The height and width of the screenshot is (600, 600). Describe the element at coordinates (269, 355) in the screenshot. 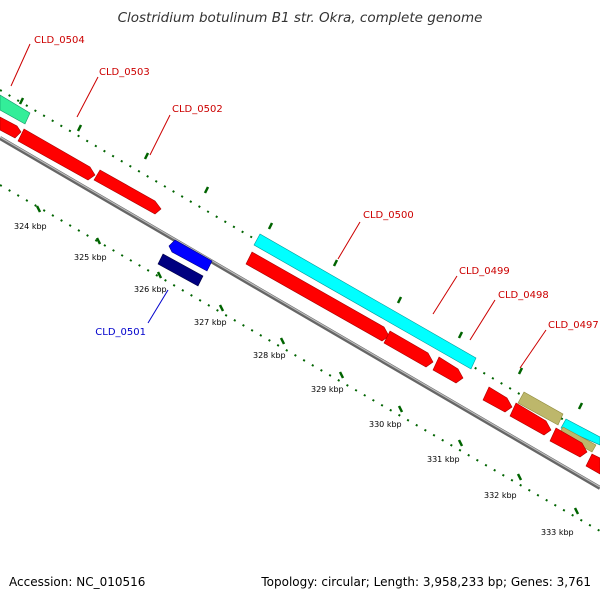

I see `tick-label: 328 kbp` at that location.